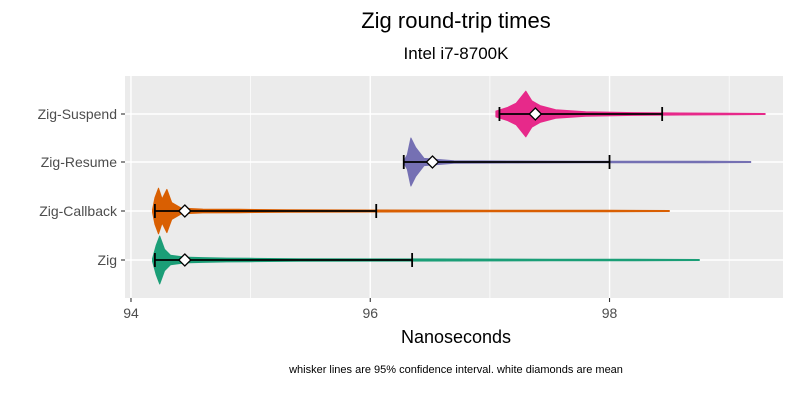 Image resolution: width=800 pixels, height=400 pixels. What do you see at coordinates (456, 337) in the screenshot?
I see `x-axis-label: Nanoseconds` at bounding box center [456, 337].